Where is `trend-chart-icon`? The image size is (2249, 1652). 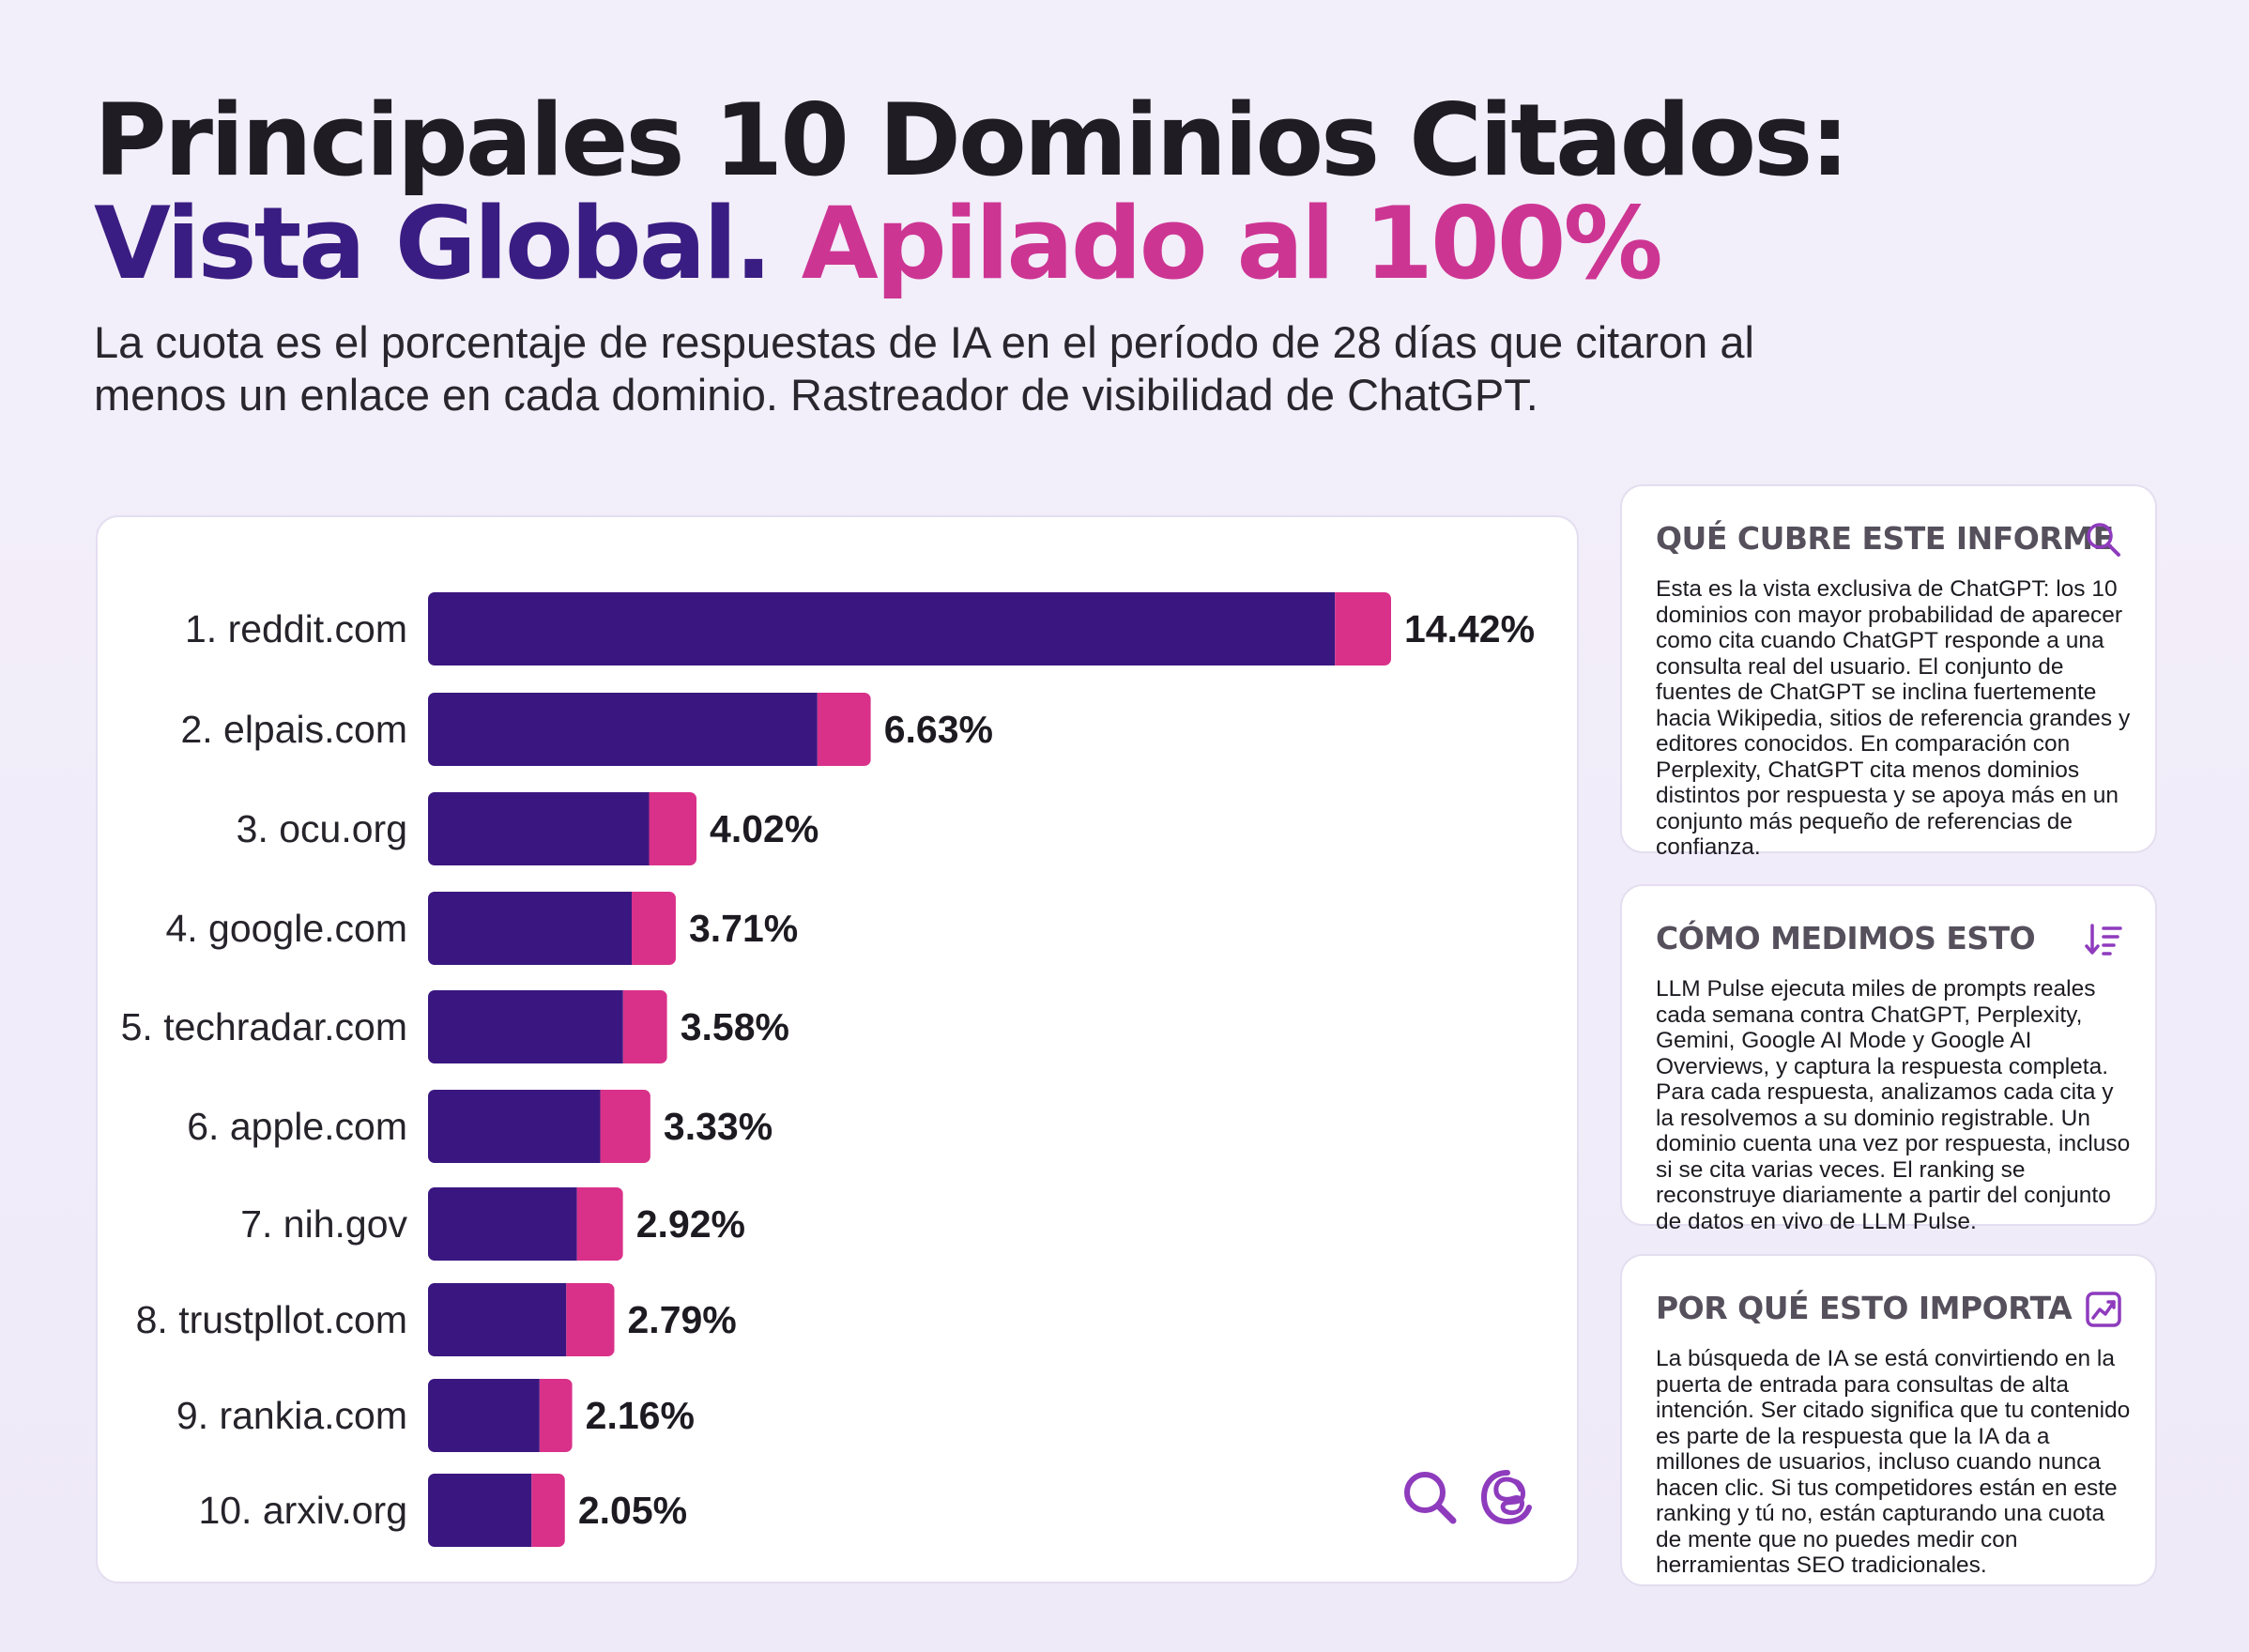 trend-chart-icon is located at coordinates (2104, 1309).